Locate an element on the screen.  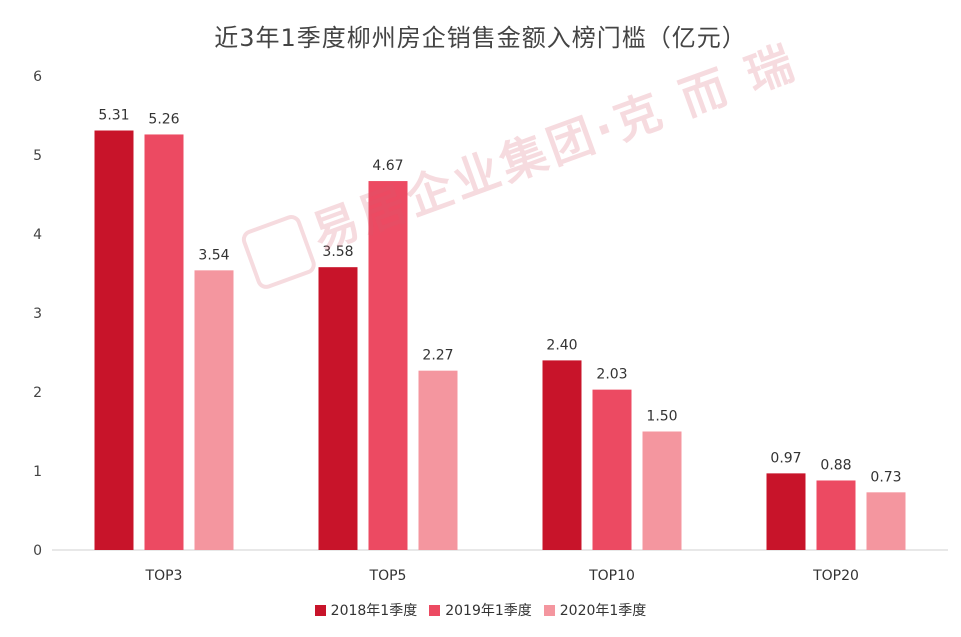
data-label: 0.88 is located at coordinates (835, 465).